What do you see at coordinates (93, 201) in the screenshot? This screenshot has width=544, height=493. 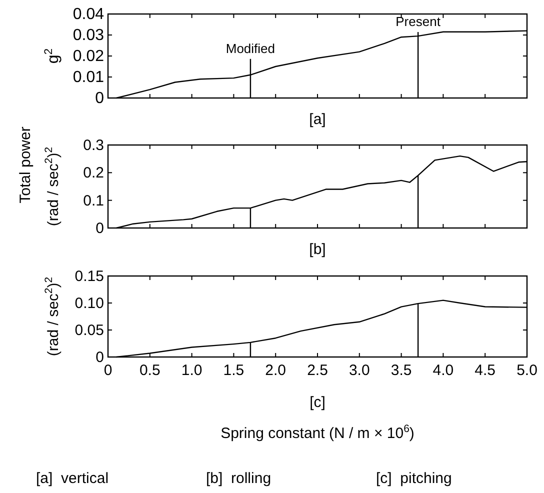 I see `y-tick-label: 0.1` at bounding box center [93, 201].